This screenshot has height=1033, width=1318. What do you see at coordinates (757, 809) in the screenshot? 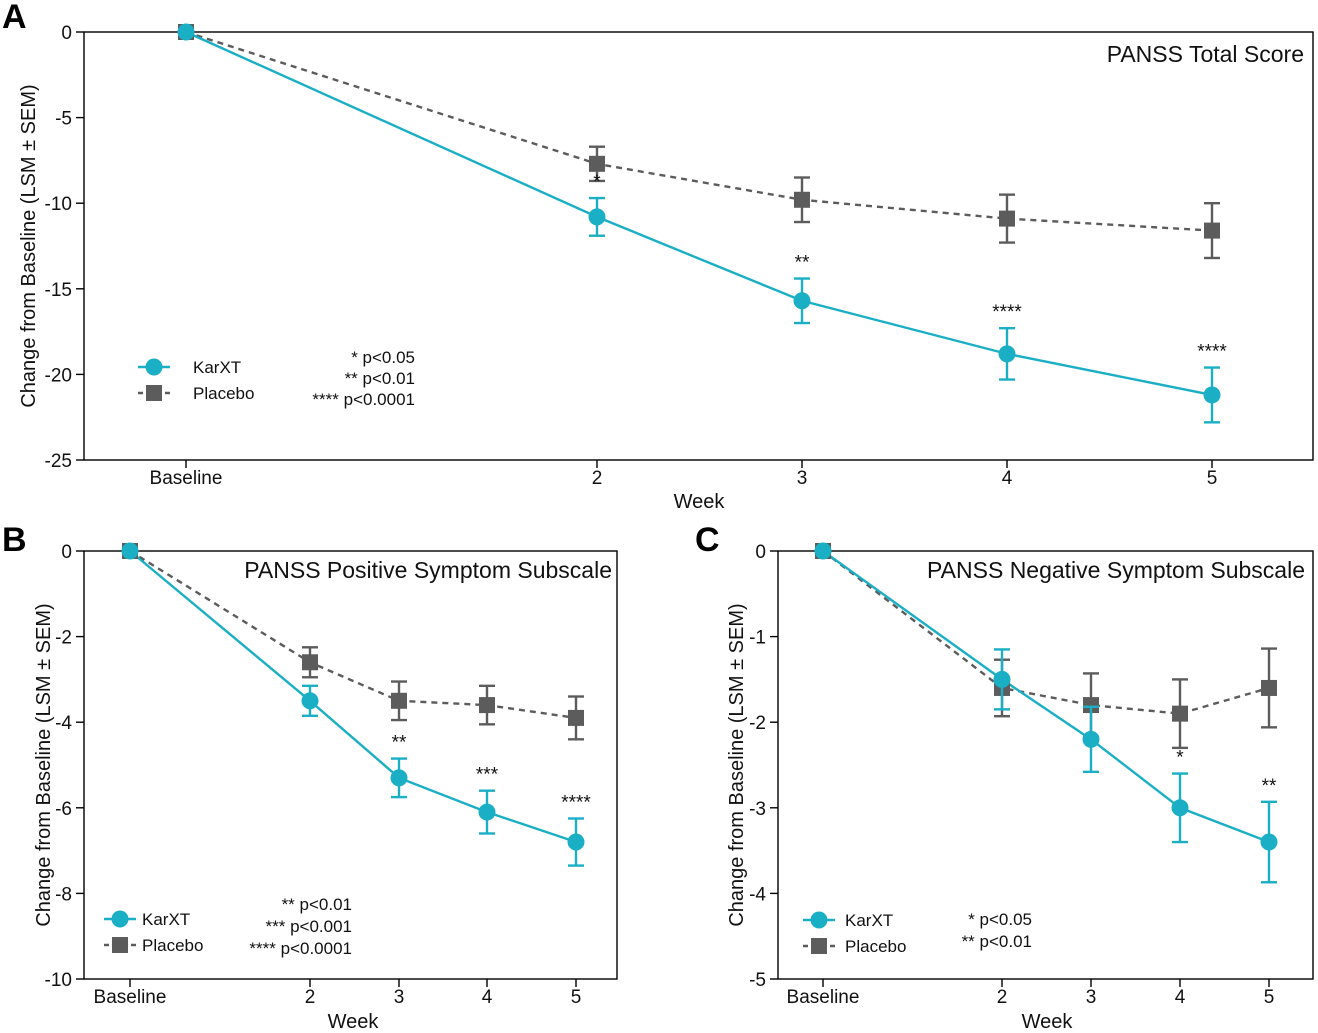
I see `y-tick-label: -3` at bounding box center [757, 809].